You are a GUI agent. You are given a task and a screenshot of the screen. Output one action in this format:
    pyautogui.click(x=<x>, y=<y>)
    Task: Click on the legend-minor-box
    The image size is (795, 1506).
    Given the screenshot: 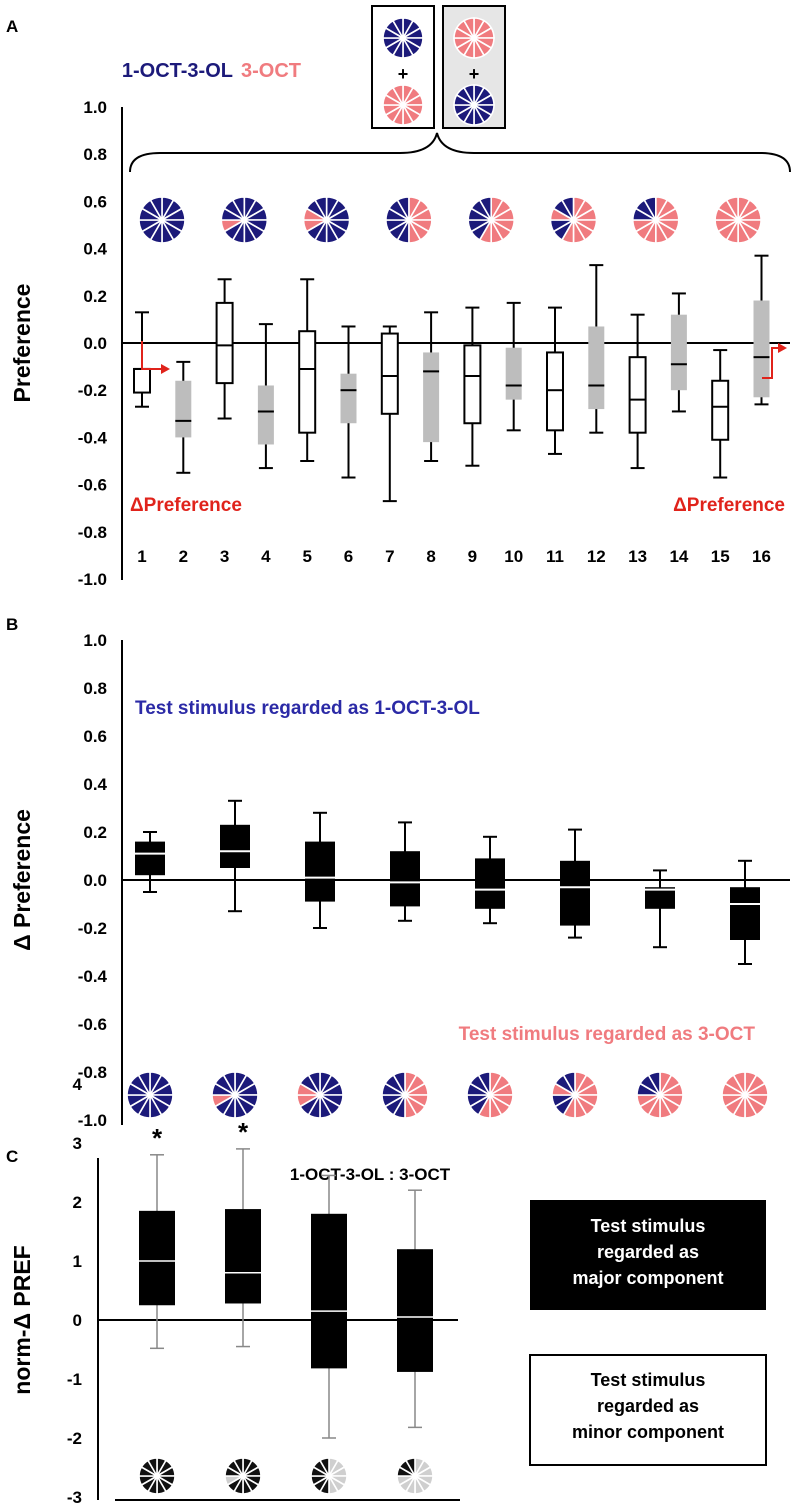 What is the action you would take?
    pyautogui.click(x=648, y=1410)
    